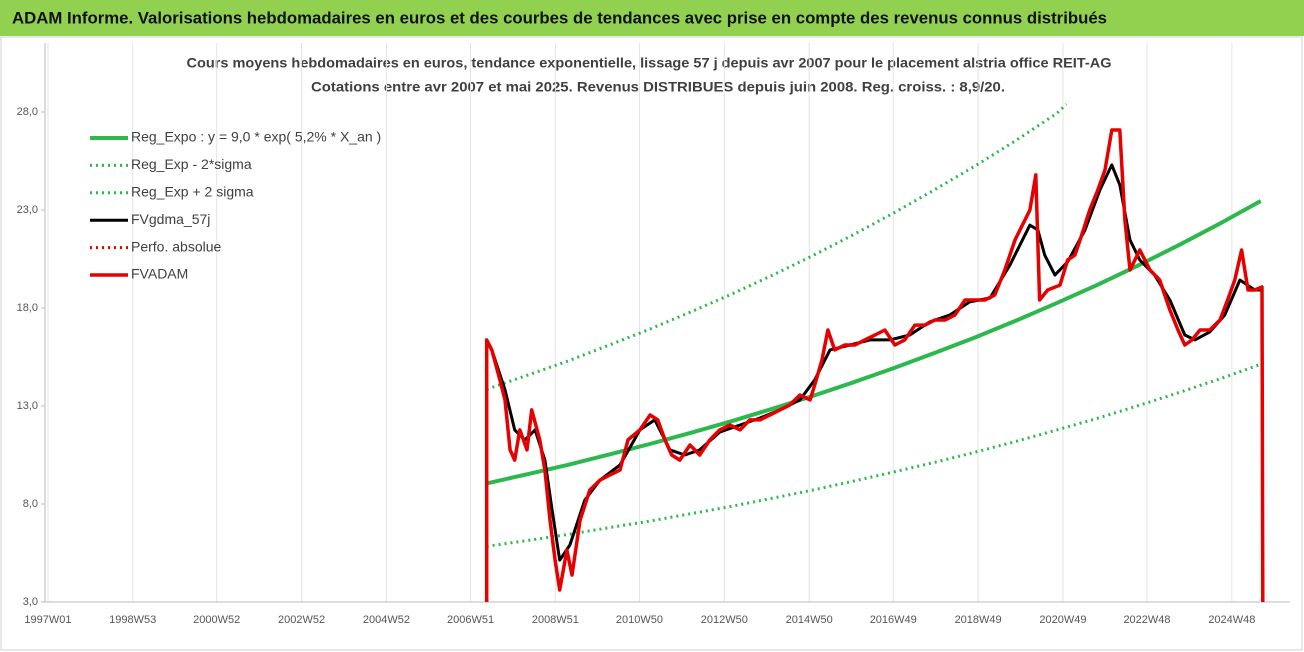 Image resolution: width=1304 pixels, height=652 pixels. What do you see at coordinates (27, 406) in the screenshot?
I see `y-tick-label: 13,0` at bounding box center [27, 406].